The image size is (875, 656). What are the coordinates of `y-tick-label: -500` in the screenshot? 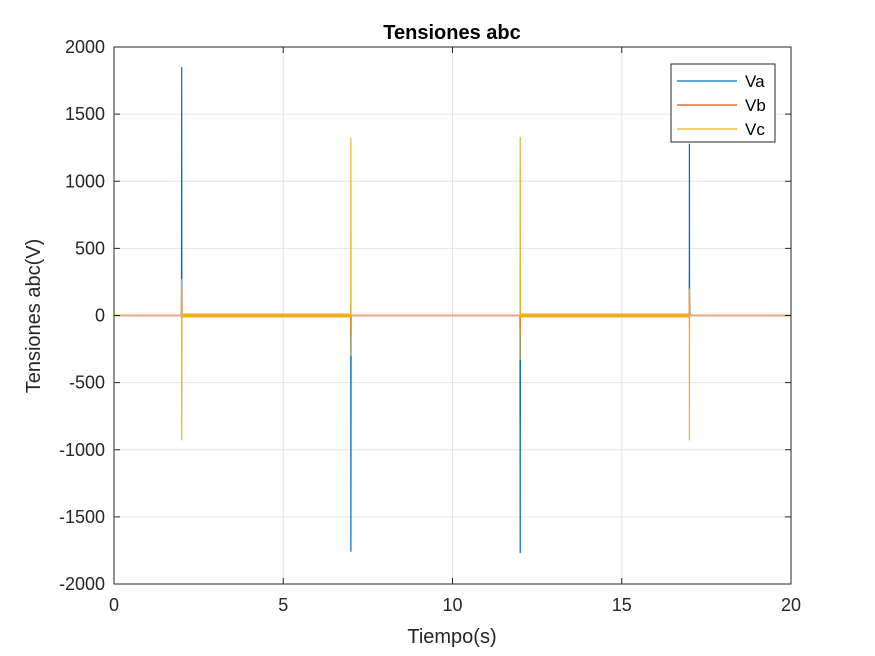 It's located at (87, 383).